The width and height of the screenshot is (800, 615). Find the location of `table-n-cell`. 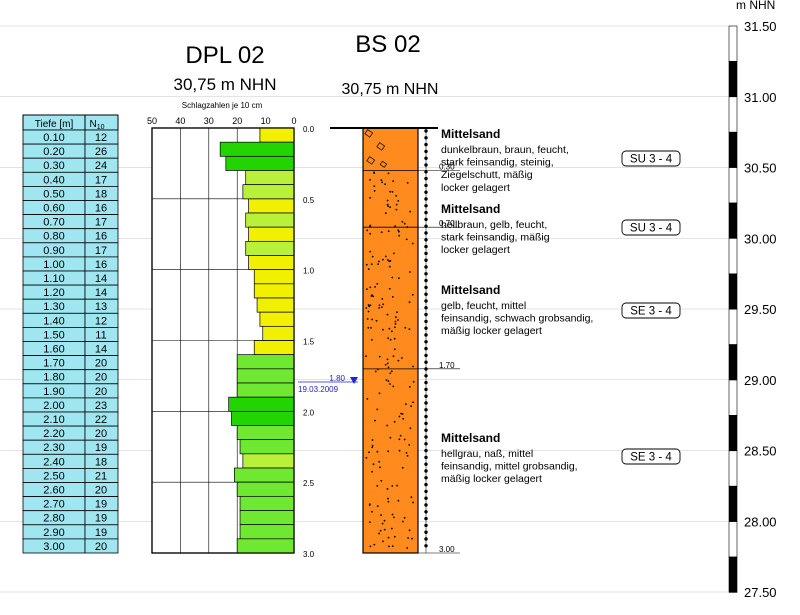

table-n-cell is located at coordinates (101, 546).